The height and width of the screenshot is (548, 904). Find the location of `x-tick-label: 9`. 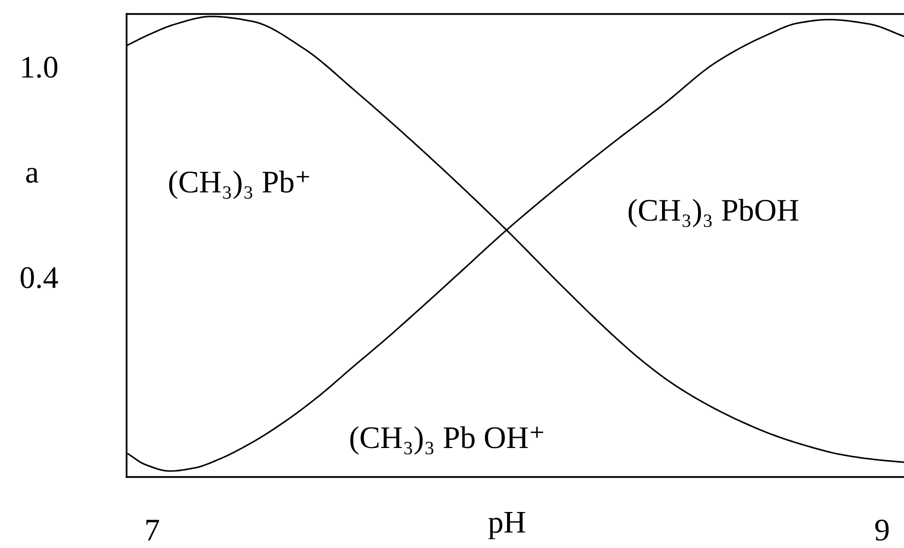

x-tick-label: 9 is located at coordinates (882, 530).